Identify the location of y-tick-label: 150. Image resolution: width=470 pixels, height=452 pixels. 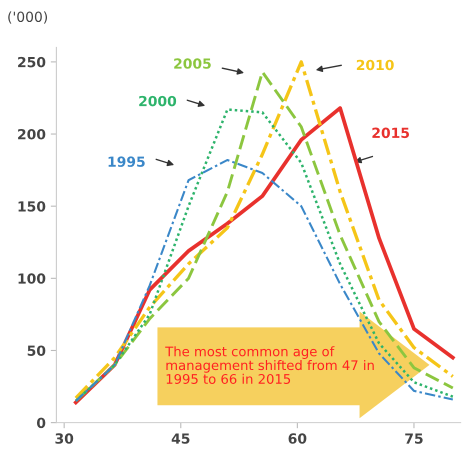
(32, 206).